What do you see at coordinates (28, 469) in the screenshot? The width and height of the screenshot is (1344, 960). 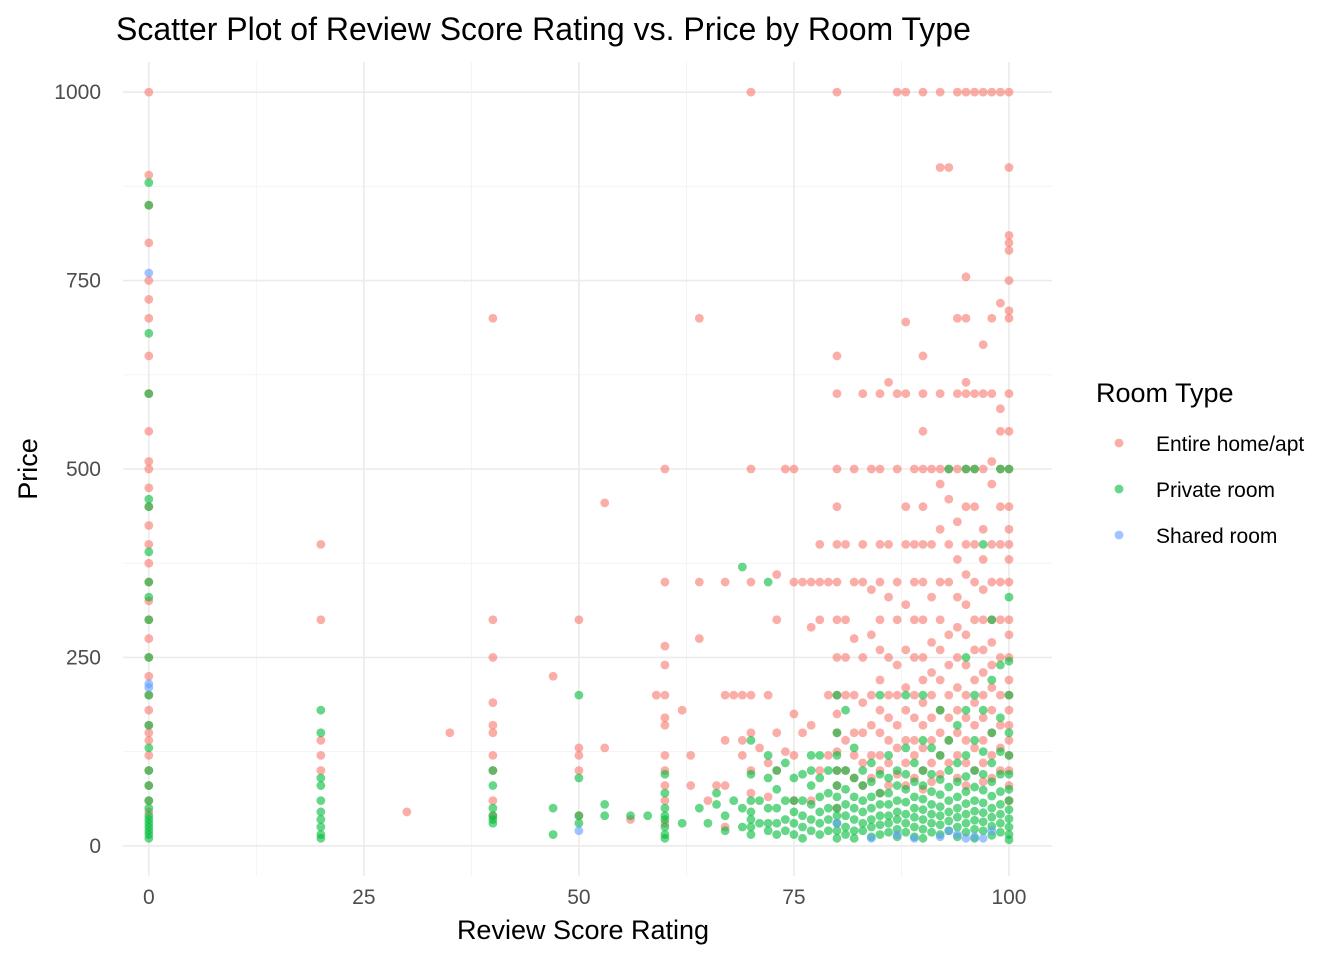 I see `y-axis-title: Price` at bounding box center [28, 469].